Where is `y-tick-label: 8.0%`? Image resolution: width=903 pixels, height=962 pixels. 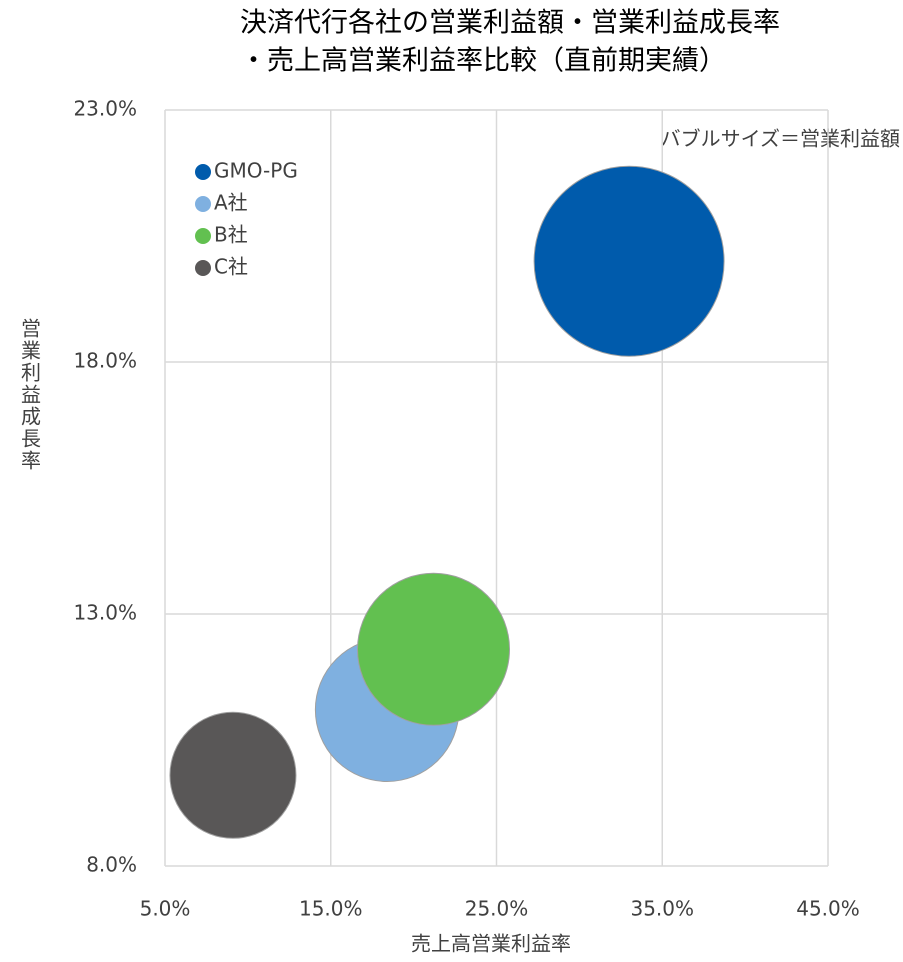
y-tick-label: 8.0% is located at coordinates (111, 865).